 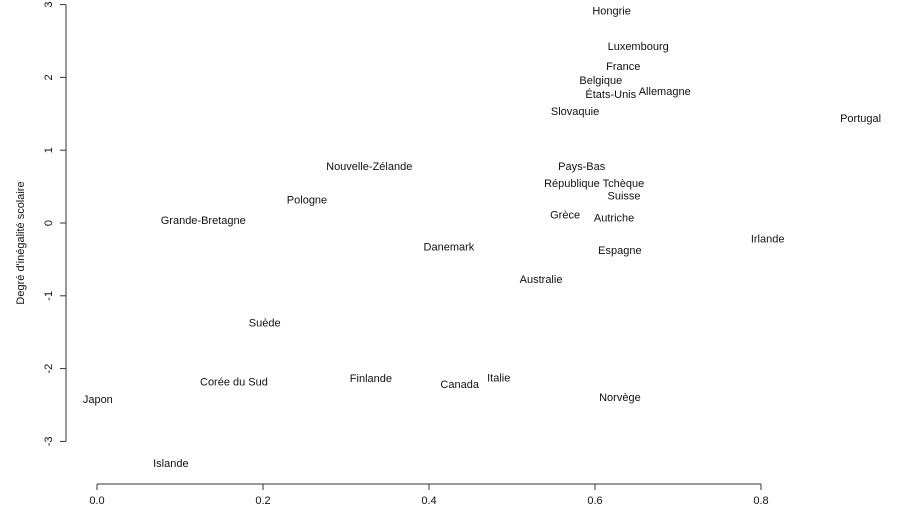 What do you see at coordinates (594, 184) in the screenshot?
I see `point-label: République Tchèque` at bounding box center [594, 184].